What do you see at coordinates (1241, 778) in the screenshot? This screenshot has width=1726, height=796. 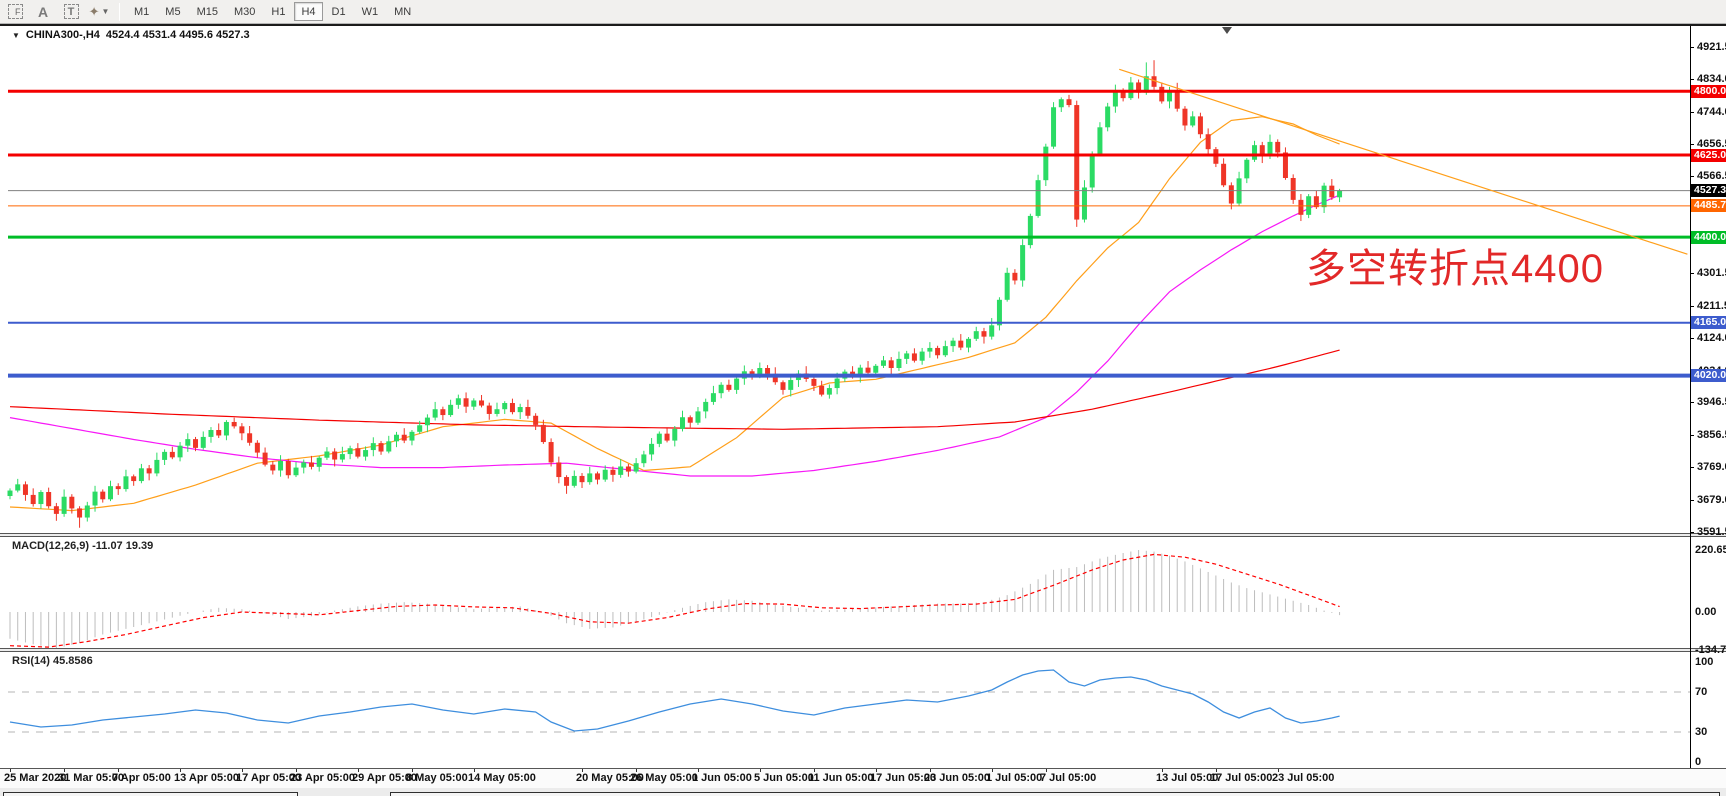 I see `date-label: 17 Jul 05:00` at bounding box center [1241, 778].